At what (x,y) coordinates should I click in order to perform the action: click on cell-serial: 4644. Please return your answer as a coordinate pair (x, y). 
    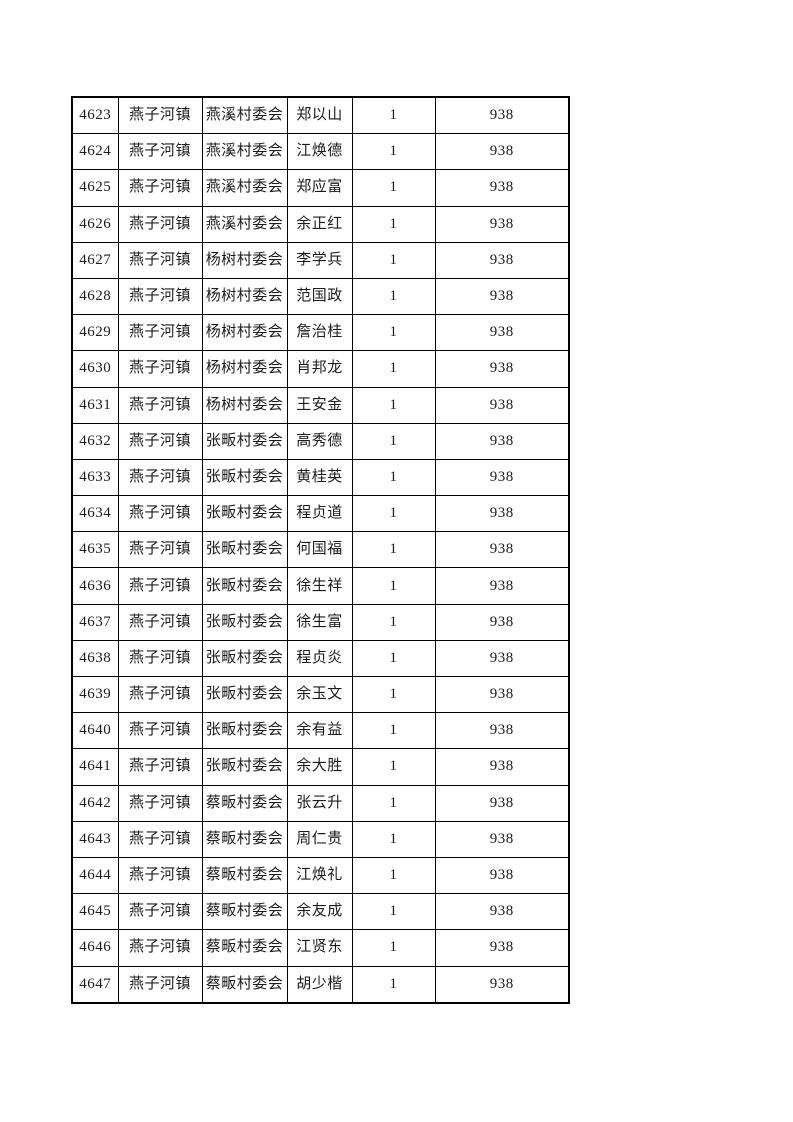
    Looking at the image, I should click on (95, 875).